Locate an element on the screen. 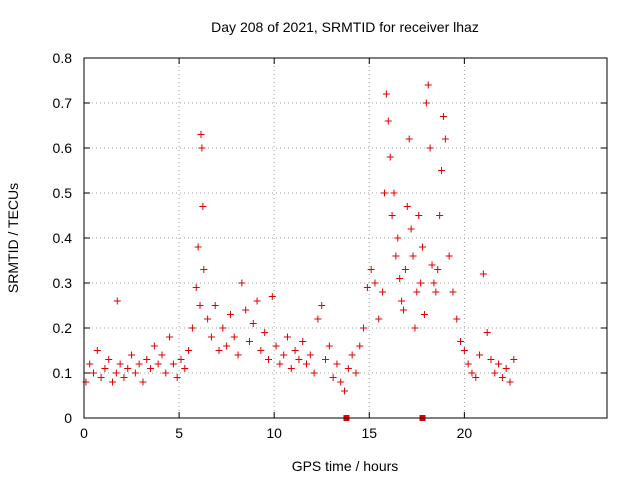  y-tick-label: 0.1 is located at coordinates (63, 373).